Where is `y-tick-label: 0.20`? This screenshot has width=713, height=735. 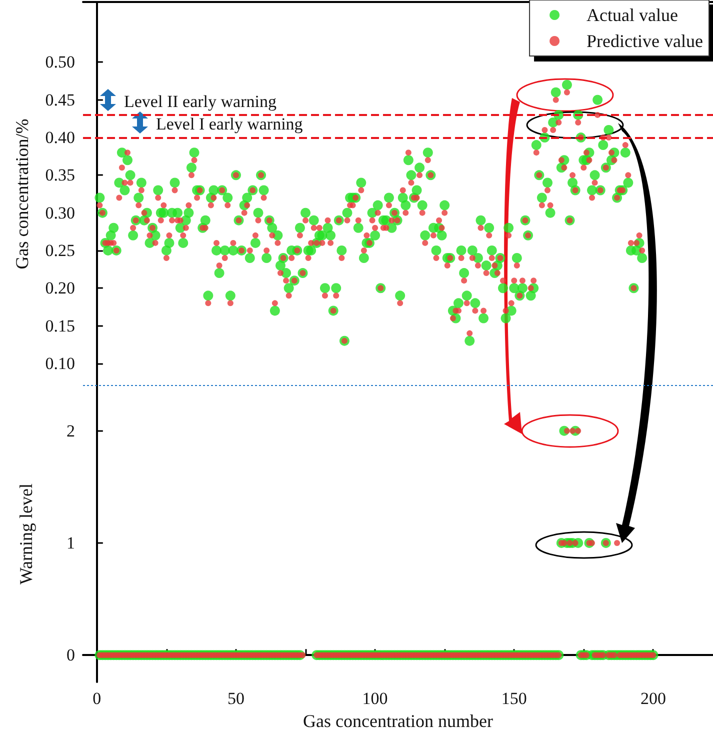
y-tick-label: 0.20 is located at coordinates (60, 288).